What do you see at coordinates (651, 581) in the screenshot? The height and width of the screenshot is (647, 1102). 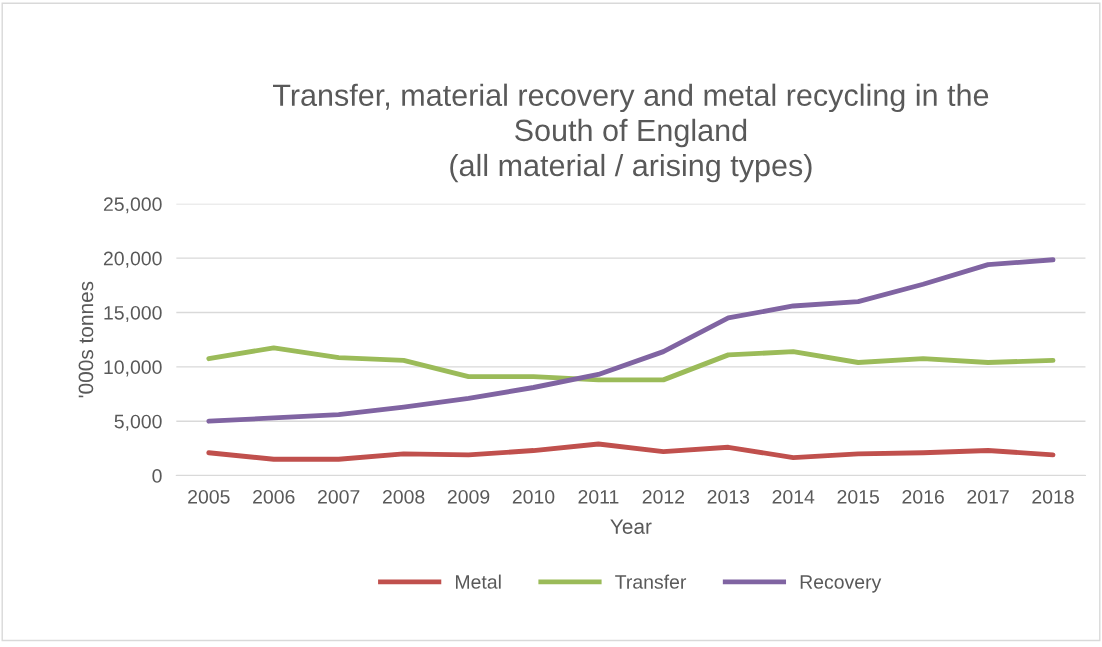 I see `legend-label: Transfer` at bounding box center [651, 581].